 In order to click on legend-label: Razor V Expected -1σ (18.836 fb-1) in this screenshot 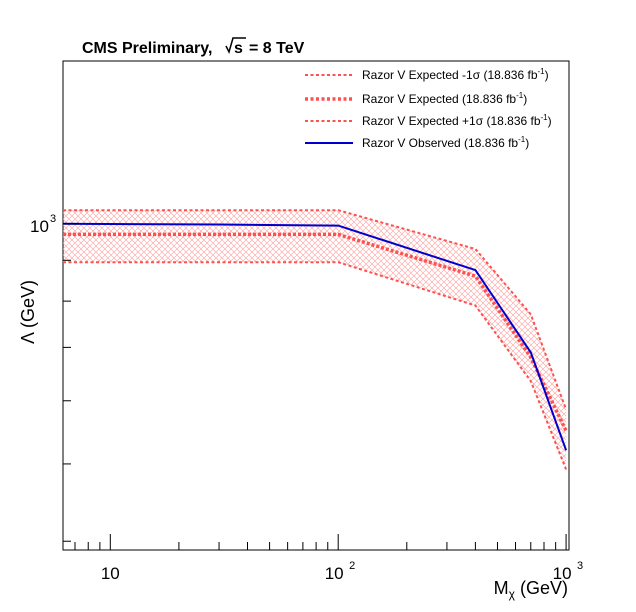, I will do `click(455, 74)`.